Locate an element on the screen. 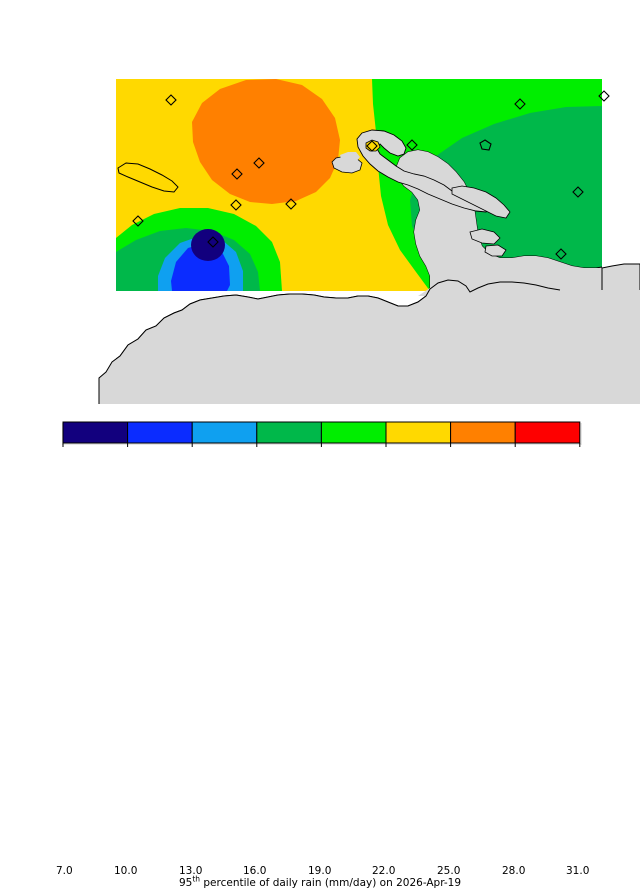  colorbar-tick-label: 19.0 is located at coordinates (320, 871).